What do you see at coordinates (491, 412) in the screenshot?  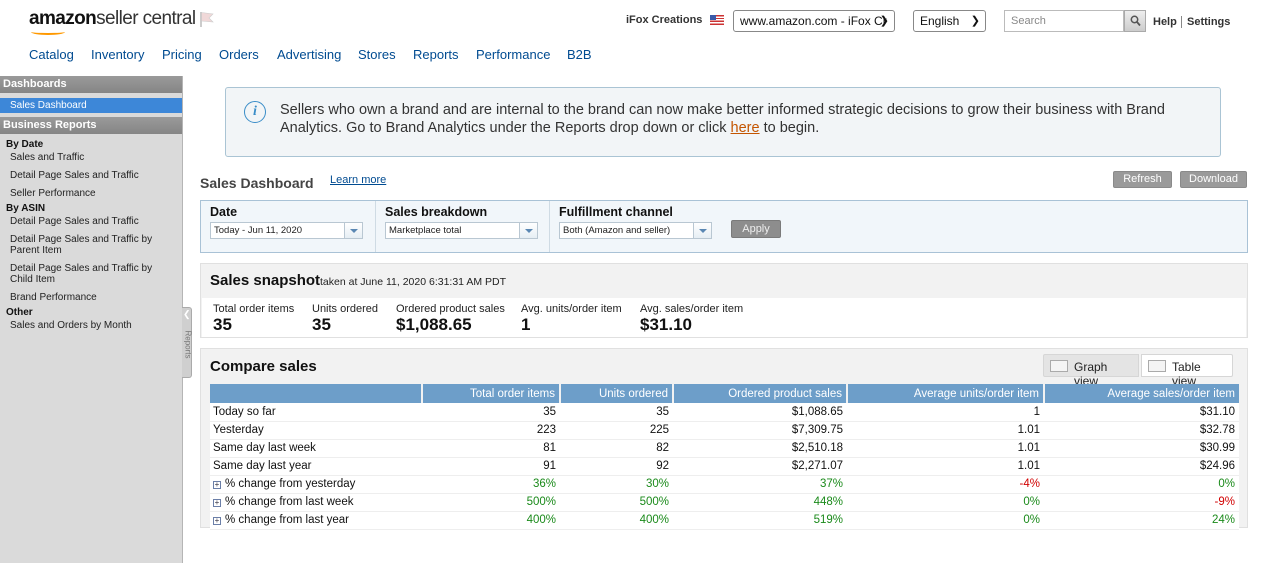 I see `table-cell: 35` at bounding box center [491, 412].